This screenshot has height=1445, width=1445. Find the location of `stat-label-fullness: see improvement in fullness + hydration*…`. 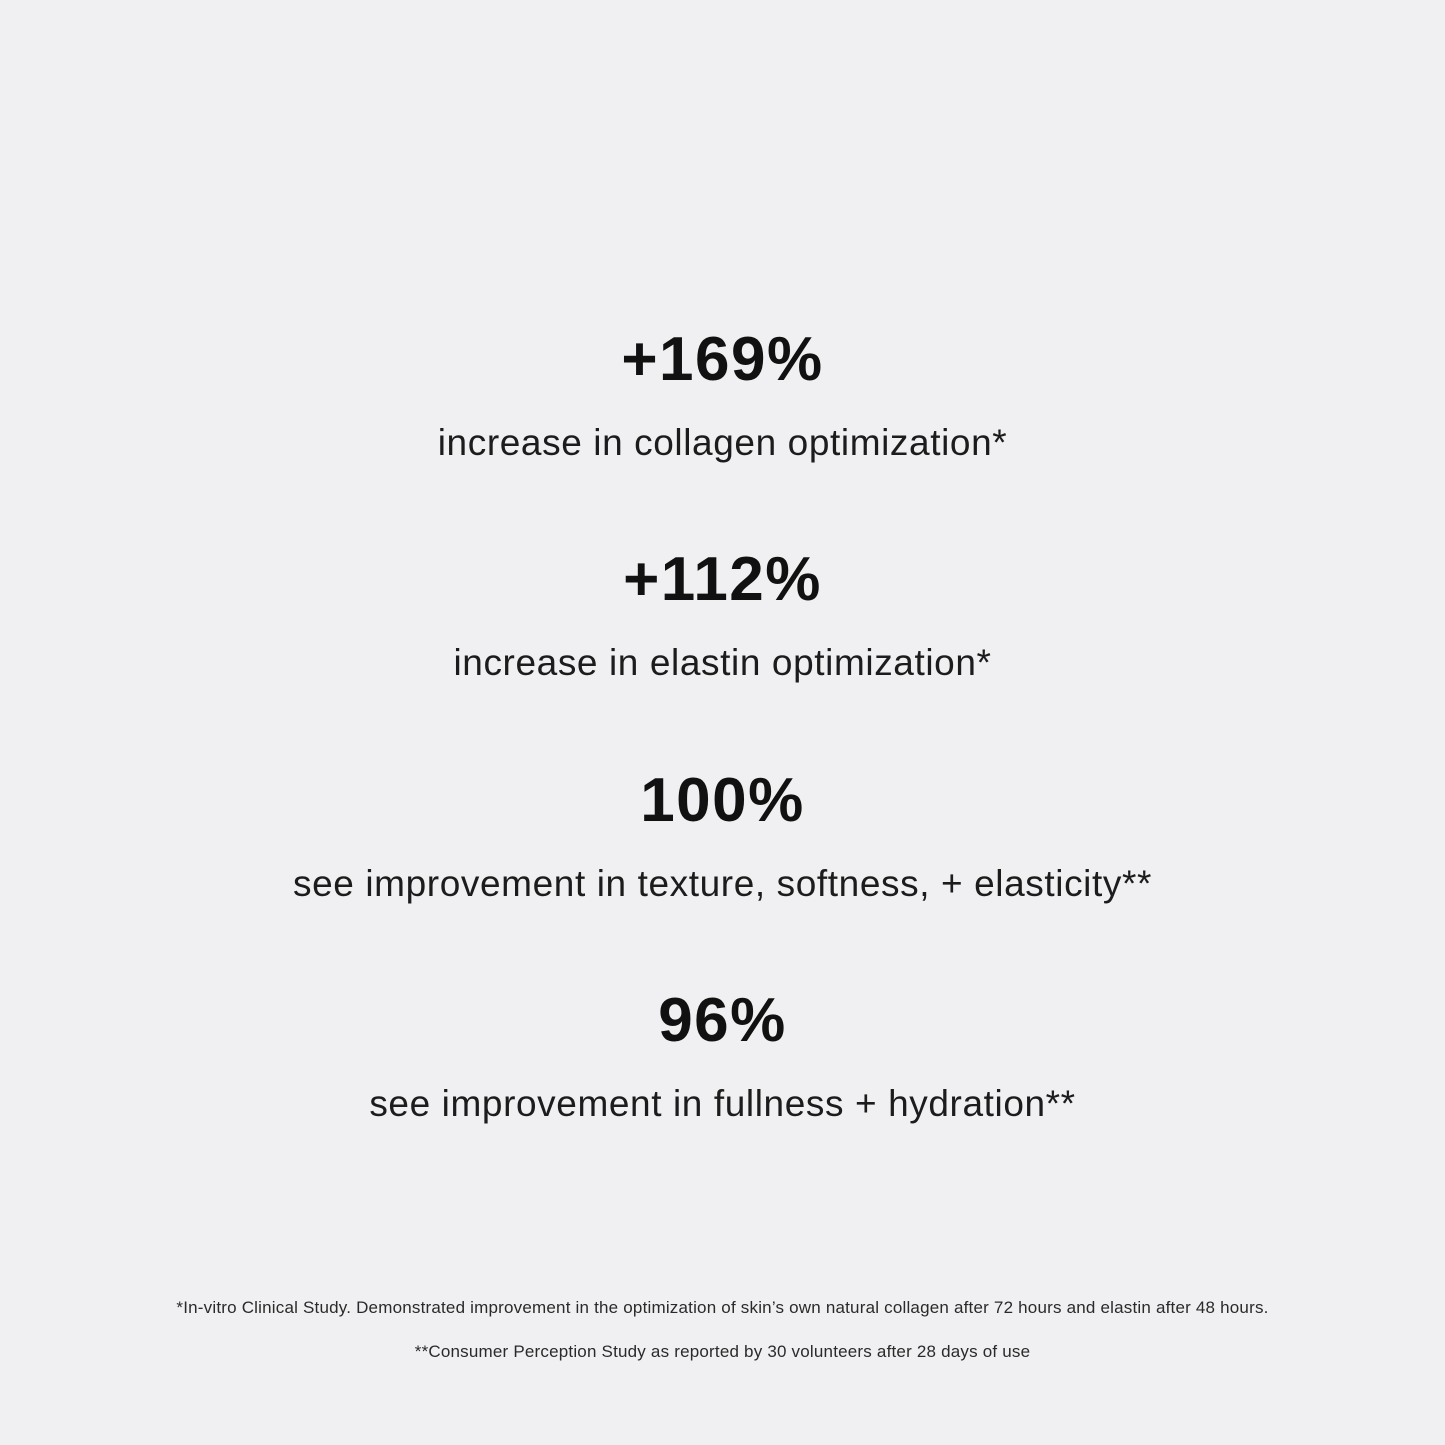

stat-label-fullness: see improvement in fullness + hydration*… is located at coordinates (722, 1104).